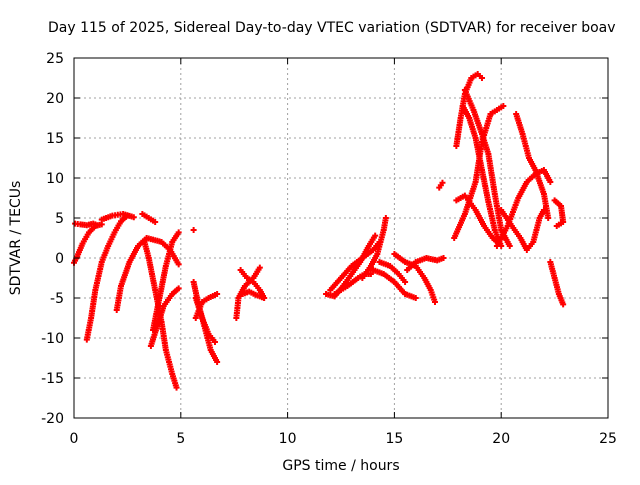 This screenshot has width=640, height=485. What do you see at coordinates (180, 439) in the screenshot?
I see `x-tick-label: 5` at bounding box center [180, 439].